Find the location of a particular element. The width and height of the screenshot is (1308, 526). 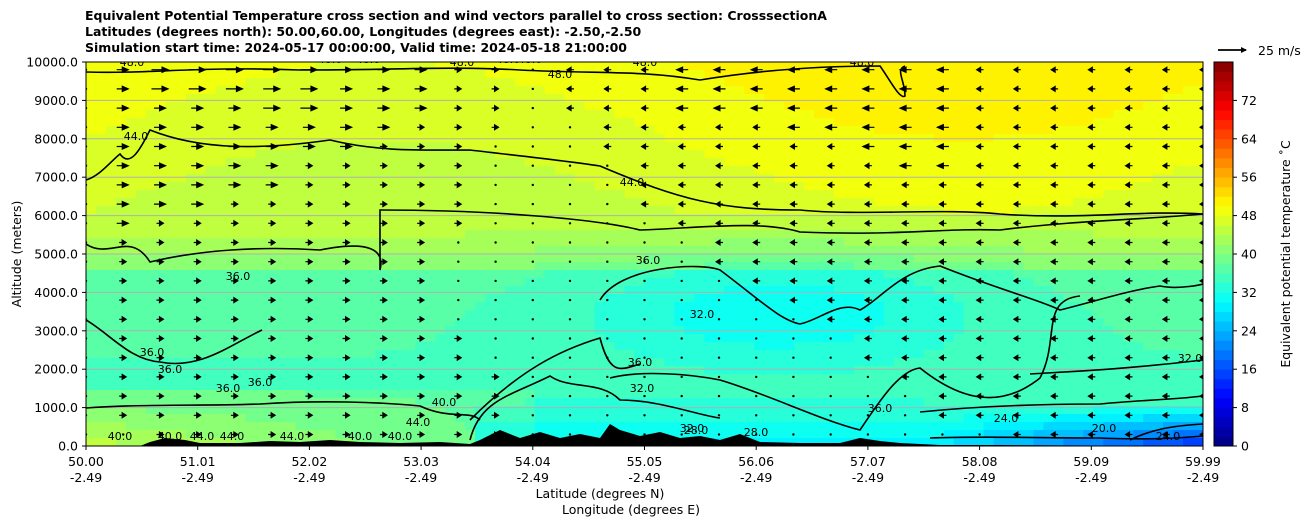

x-tick-lat-6: 56.06 is located at coordinates (756, 461).